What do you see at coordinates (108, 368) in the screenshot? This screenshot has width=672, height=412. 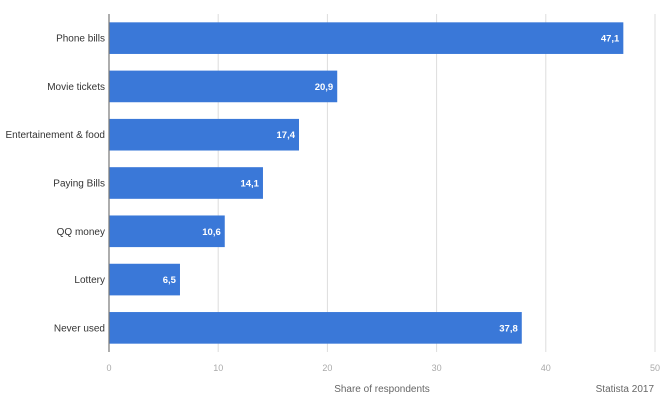 I see `x-tick-label: 0` at bounding box center [108, 368].